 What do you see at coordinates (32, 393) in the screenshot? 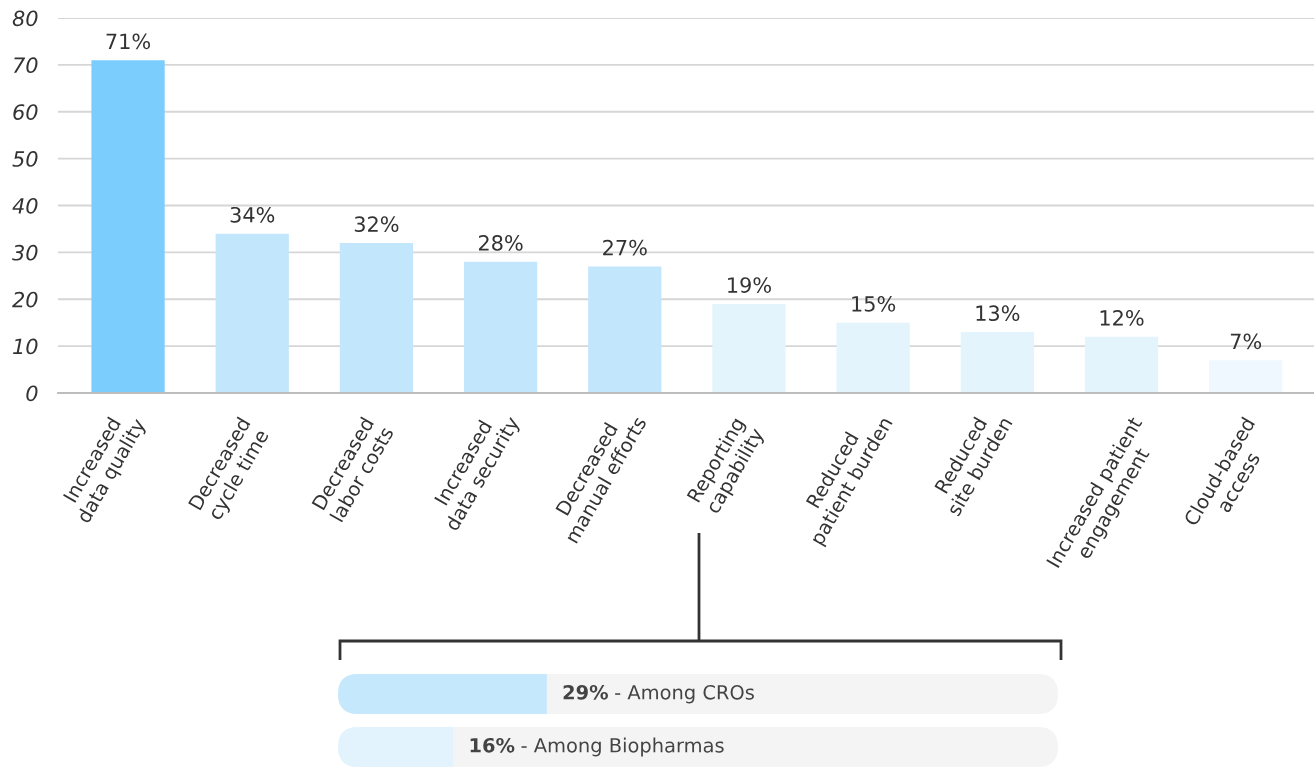
I see `y-tick-label: 0` at bounding box center [32, 393].